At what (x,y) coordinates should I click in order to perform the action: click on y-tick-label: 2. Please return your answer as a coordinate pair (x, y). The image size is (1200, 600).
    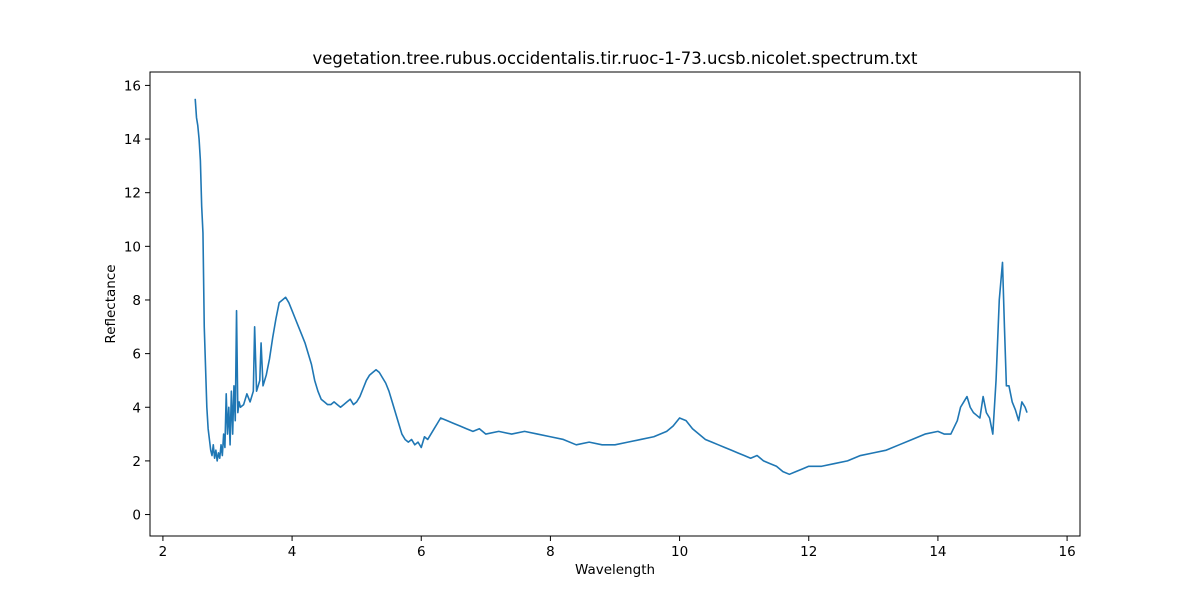
    Looking at the image, I should click on (136, 462).